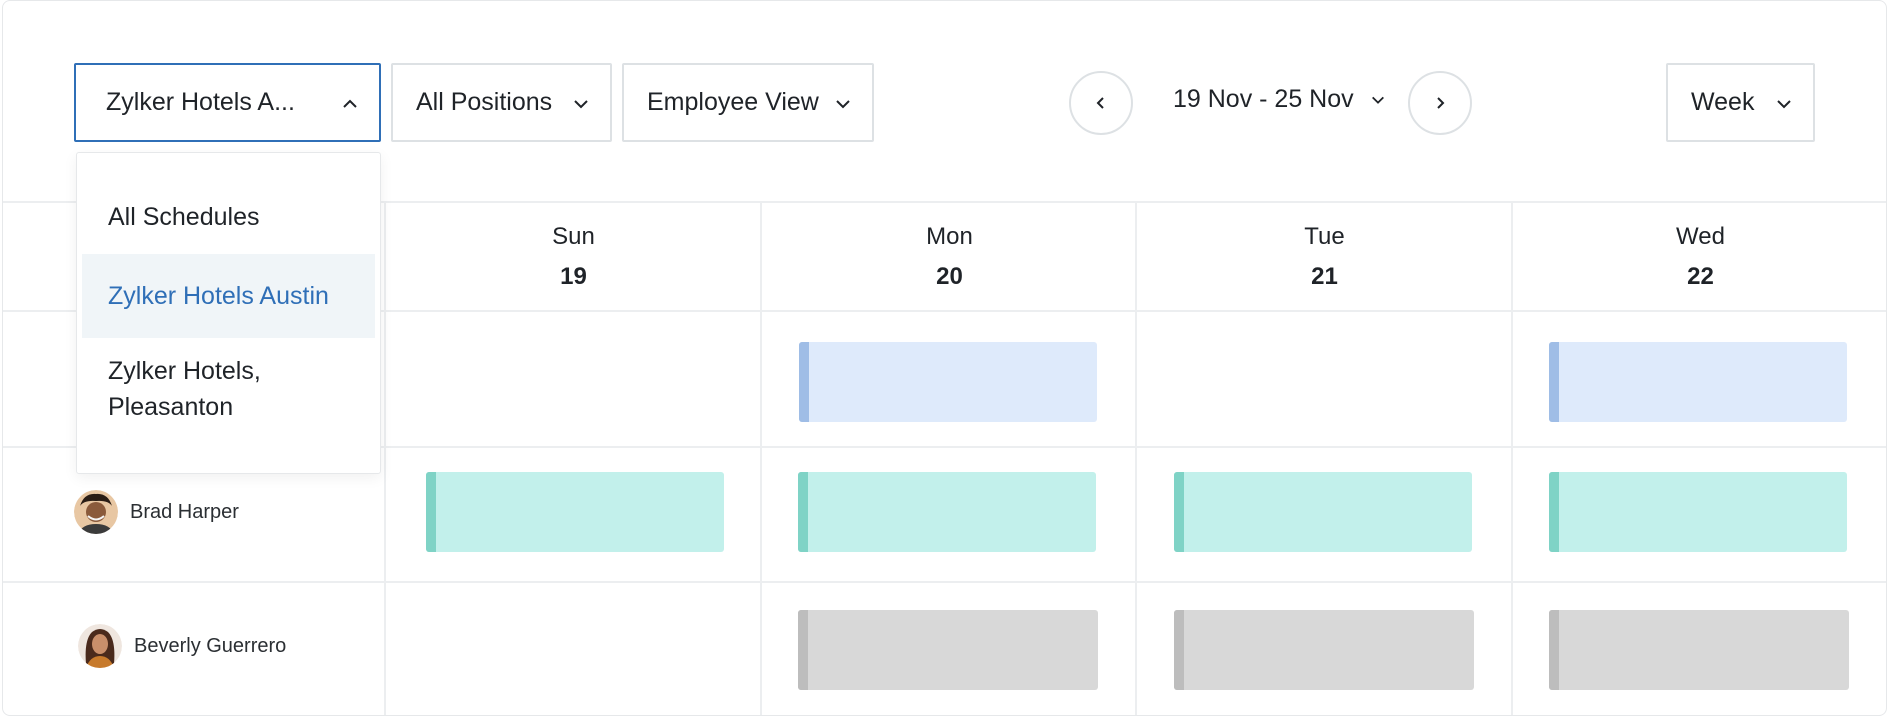 This screenshot has height=718, width=1889. I want to click on dropdown-item-zylker-hotels-pleasanton: Zylker Hotels, Pleasanton, so click(197, 391).